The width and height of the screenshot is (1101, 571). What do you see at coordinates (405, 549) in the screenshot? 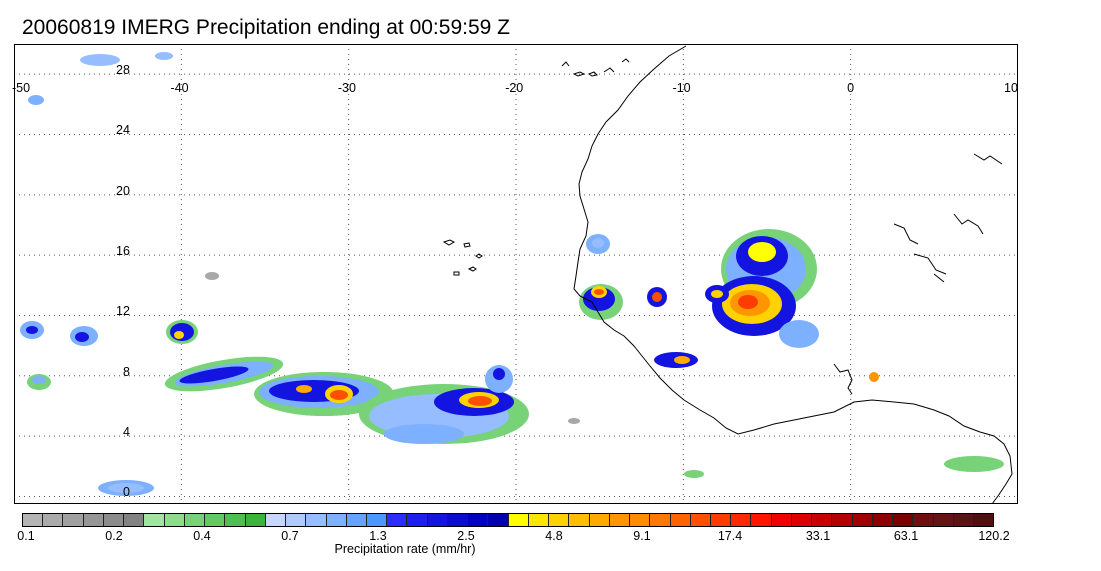
I see `colorbar-title: Precipitation rate (mm/hr)` at bounding box center [405, 549].